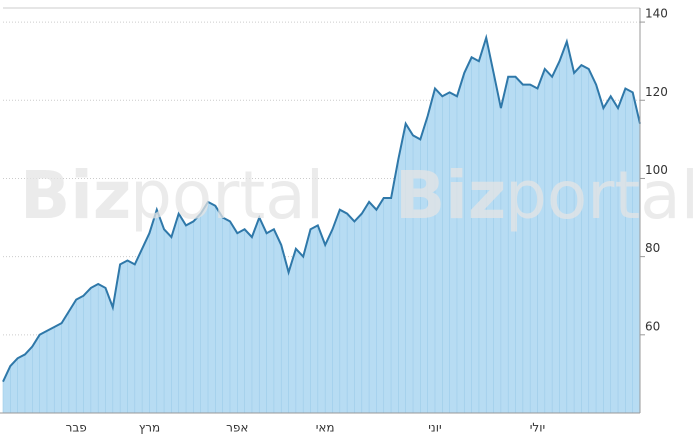 The width and height of the screenshot is (695, 441). Describe the element at coordinates (325, 428) in the screenshot. I see `x-tick-label: מאי` at that location.